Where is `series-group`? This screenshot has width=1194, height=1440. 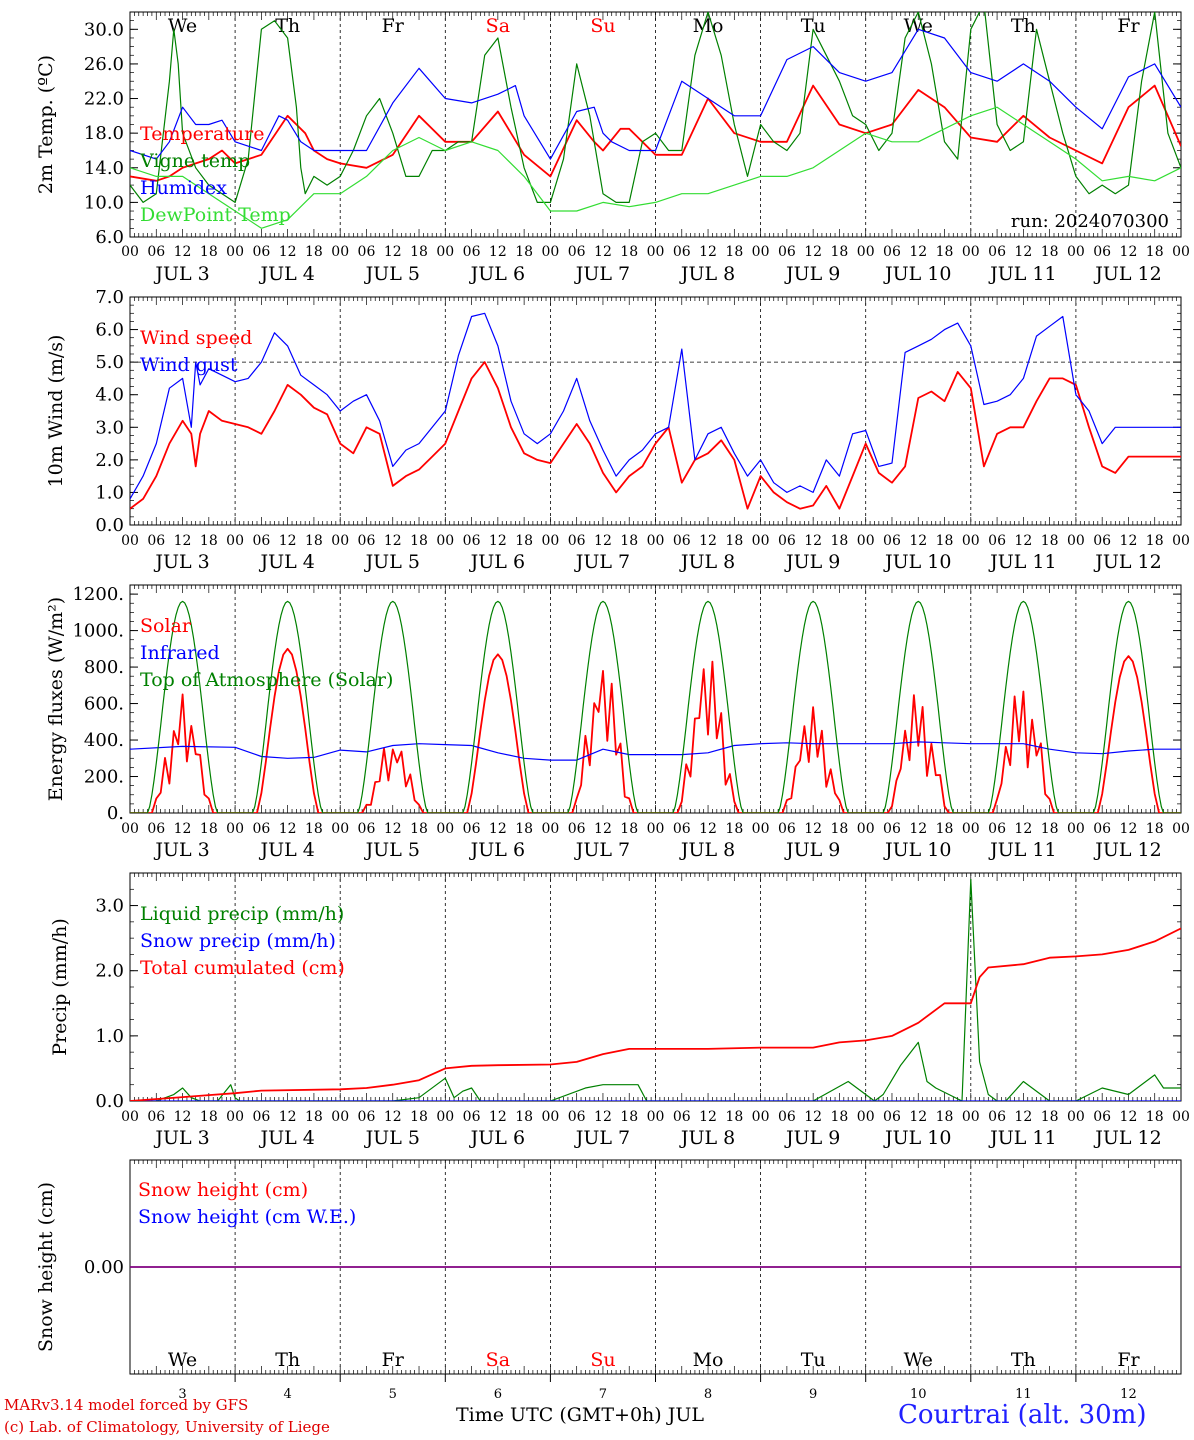
series-group is located at coordinates (655, 411).